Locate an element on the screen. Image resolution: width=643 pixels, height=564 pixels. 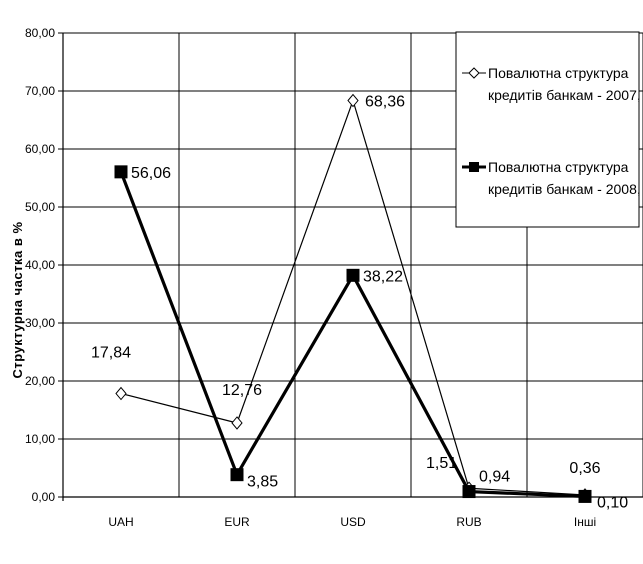
x-tick-label: USD is located at coordinates (353, 522).